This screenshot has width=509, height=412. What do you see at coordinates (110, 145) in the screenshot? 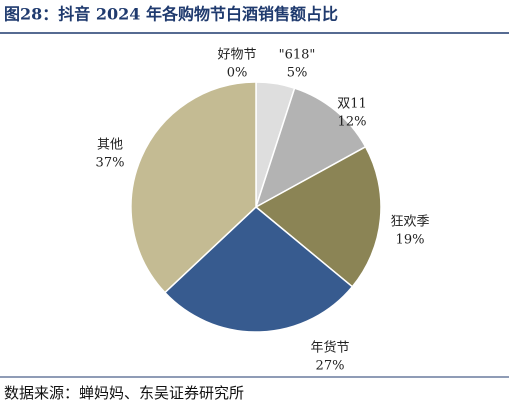
I see `slice-label: 其他` at bounding box center [110, 145].